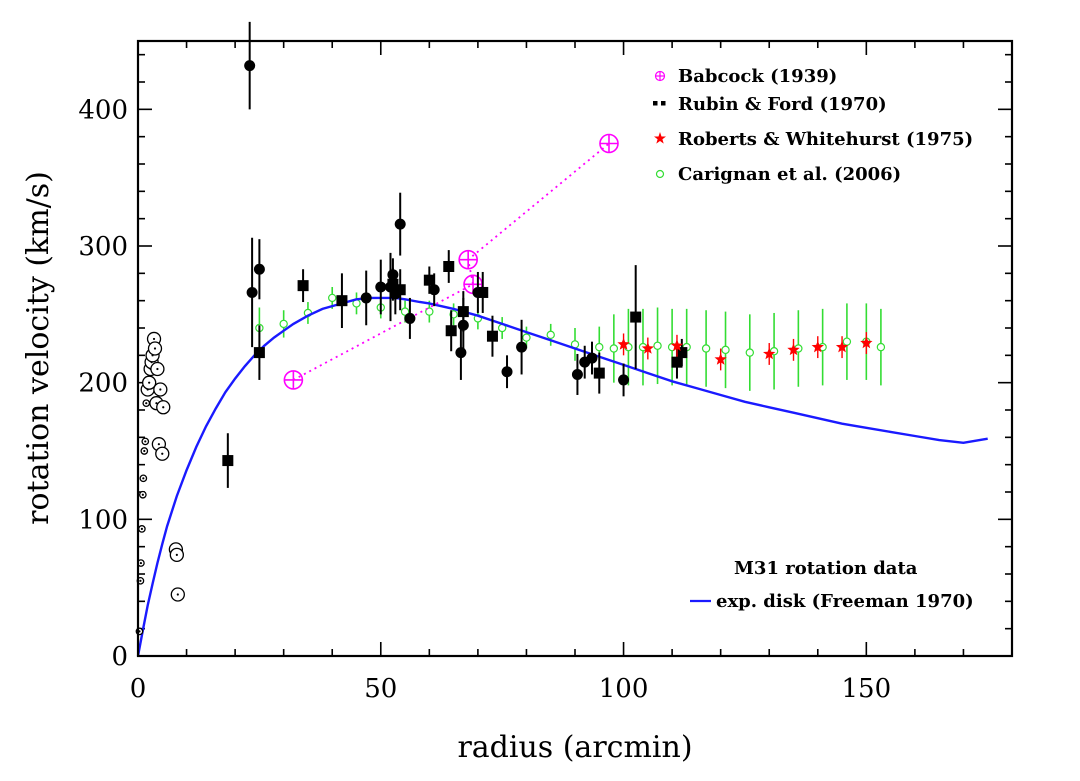  What do you see at coordinates (782, 104) in the screenshot?
I see `legend-rubin-ford-label: Rubin & Ford (1970)` at bounding box center [782, 104].